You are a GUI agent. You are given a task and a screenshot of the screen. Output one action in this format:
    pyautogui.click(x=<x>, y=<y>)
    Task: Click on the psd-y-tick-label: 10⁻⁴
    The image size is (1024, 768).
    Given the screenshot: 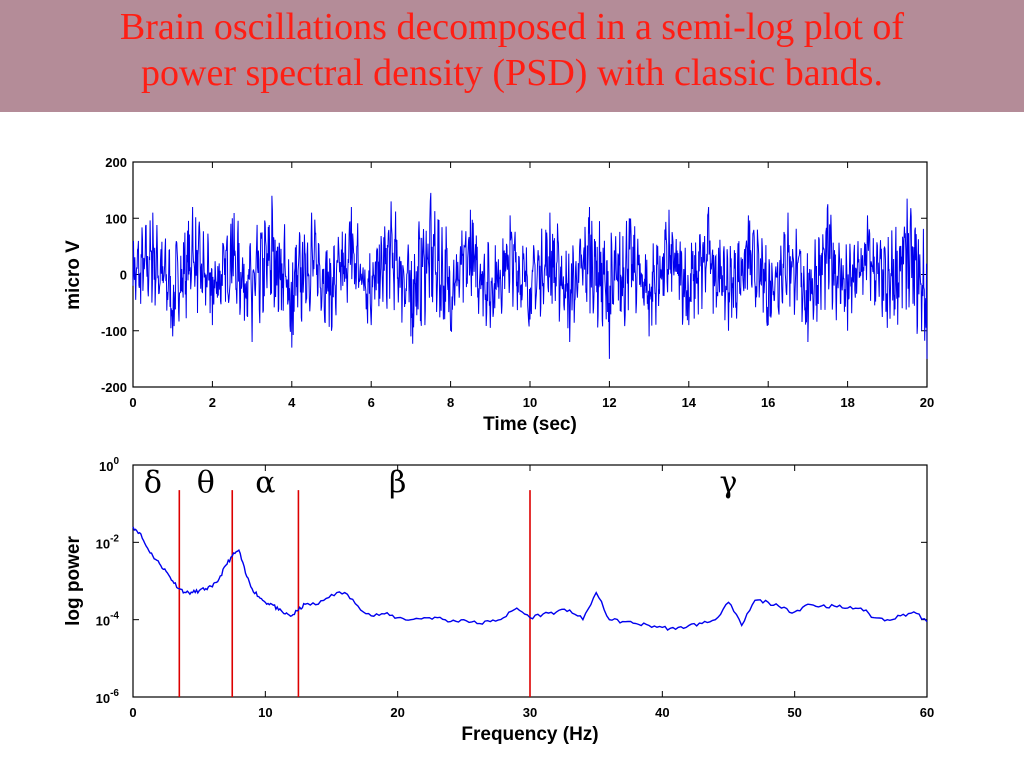 What is the action you would take?
    pyautogui.click(x=108, y=620)
    